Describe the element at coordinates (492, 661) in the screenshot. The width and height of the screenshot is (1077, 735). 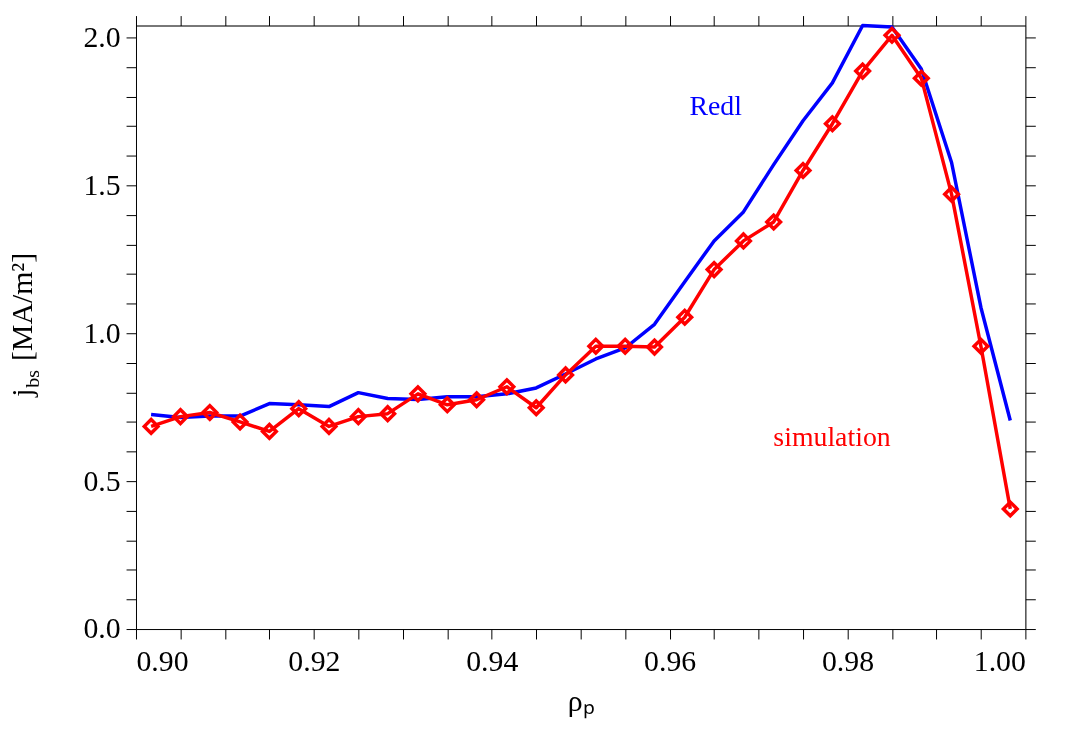
I see `x-tick-label: 0.94` at that location.